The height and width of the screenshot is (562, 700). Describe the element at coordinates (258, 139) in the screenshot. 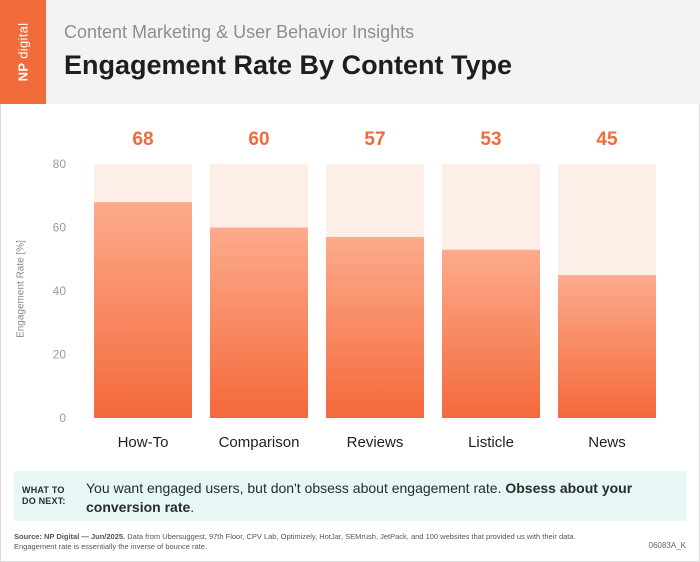

I see `data-label: 60` at that location.